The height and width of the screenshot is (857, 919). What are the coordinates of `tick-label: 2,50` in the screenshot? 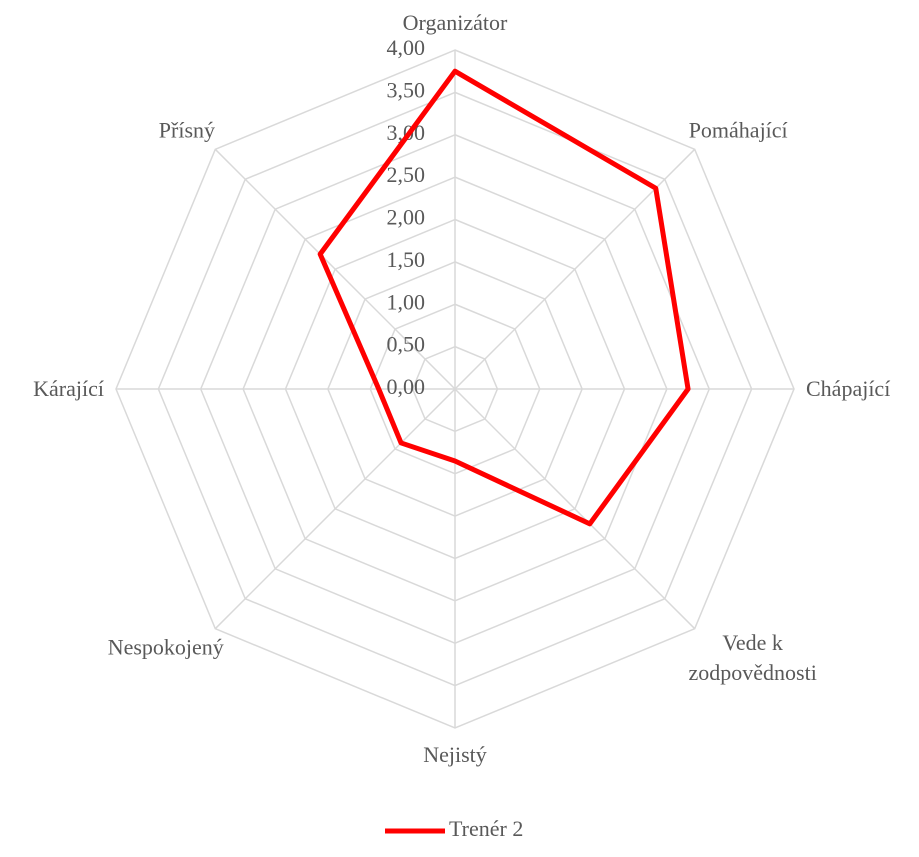 It's located at (406, 174).